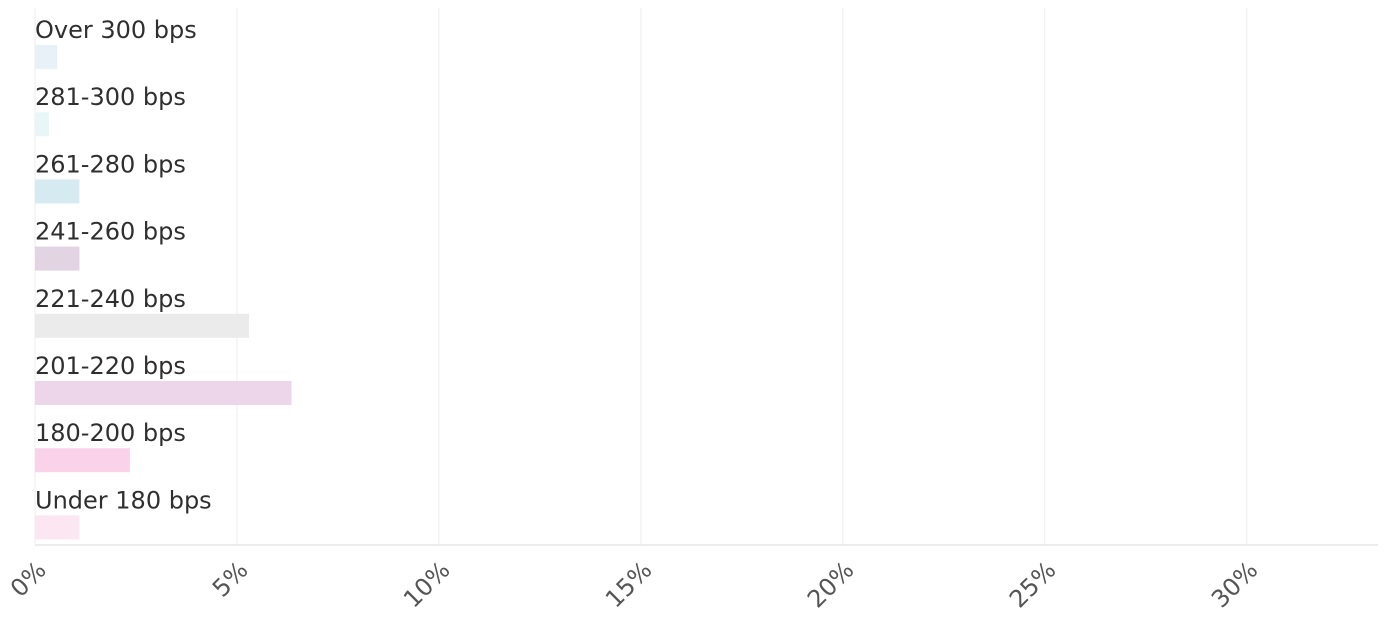 This screenshot has width=1388, height=619. I want to click on x-tick-label: 5%, so click(230, 579).